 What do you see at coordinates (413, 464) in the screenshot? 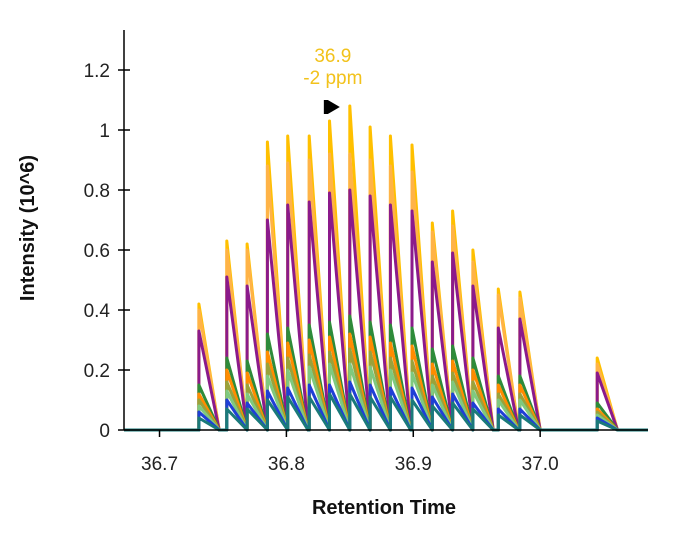
I see `x-tick-label: 36.9` at bounding box center [413, 464].